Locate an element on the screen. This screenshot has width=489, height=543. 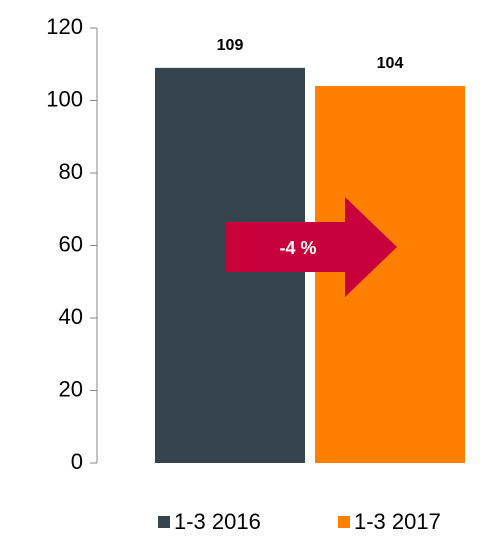
legend-label: 1-3 2016 is located at coordinates (217, 521).